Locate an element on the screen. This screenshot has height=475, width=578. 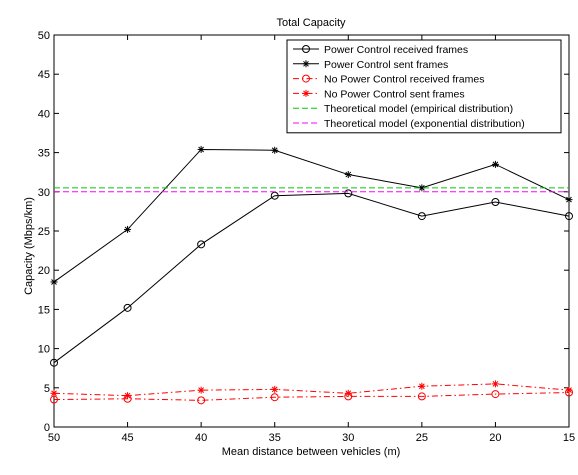
y-tick-label: 40 is located at coordinates (44, 114).